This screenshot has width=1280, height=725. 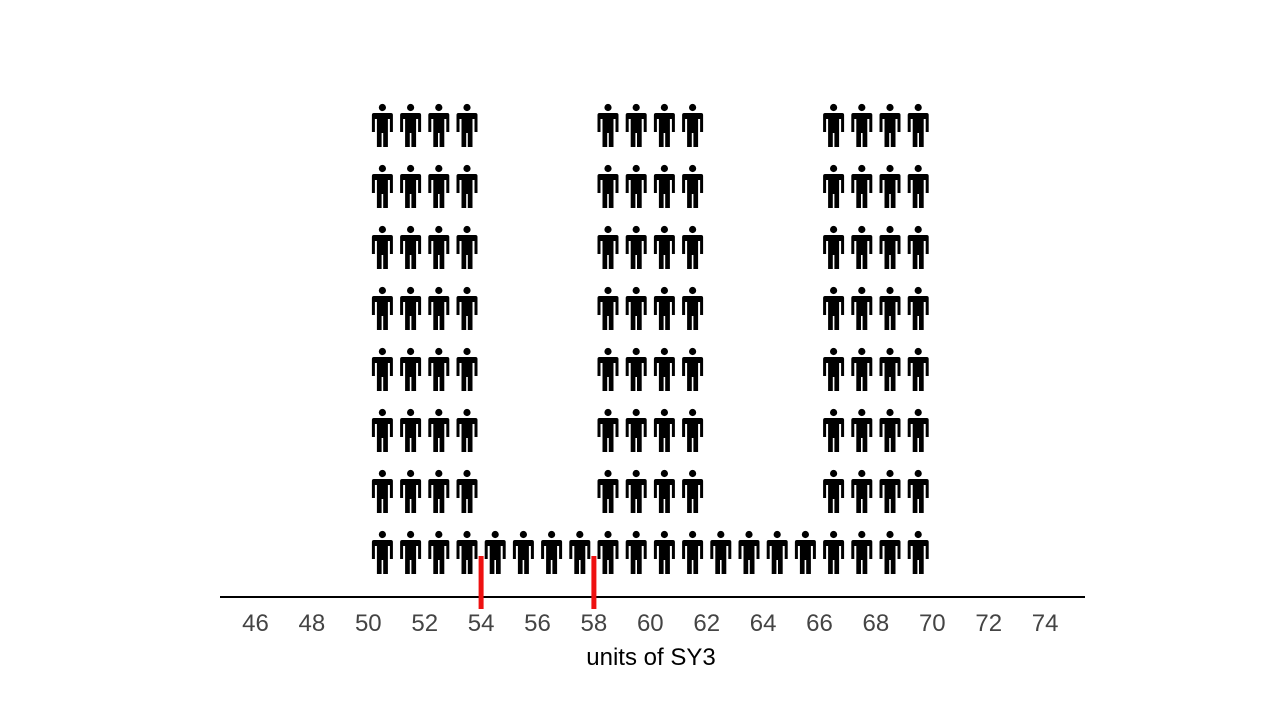 What do you see at coordinates (537, 623) in the screenshot?
I see `x-tick-label: 56` at bounding box center [537, 623].